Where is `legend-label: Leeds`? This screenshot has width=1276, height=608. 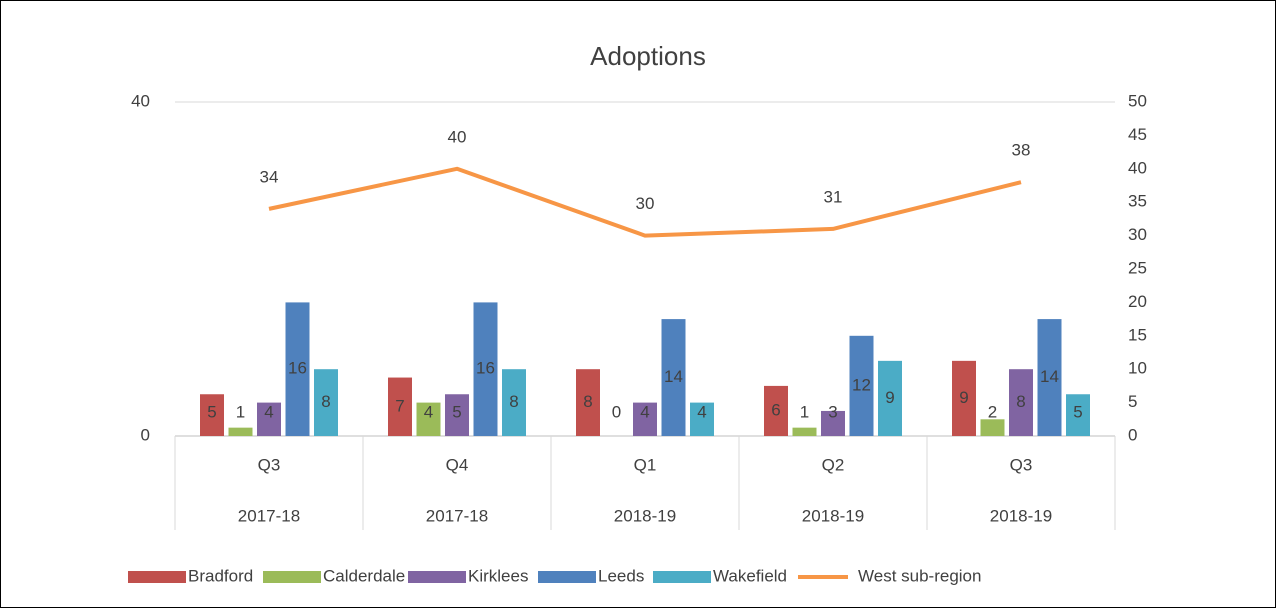
legend-label: Leeds is located at coordinates (621, 575).